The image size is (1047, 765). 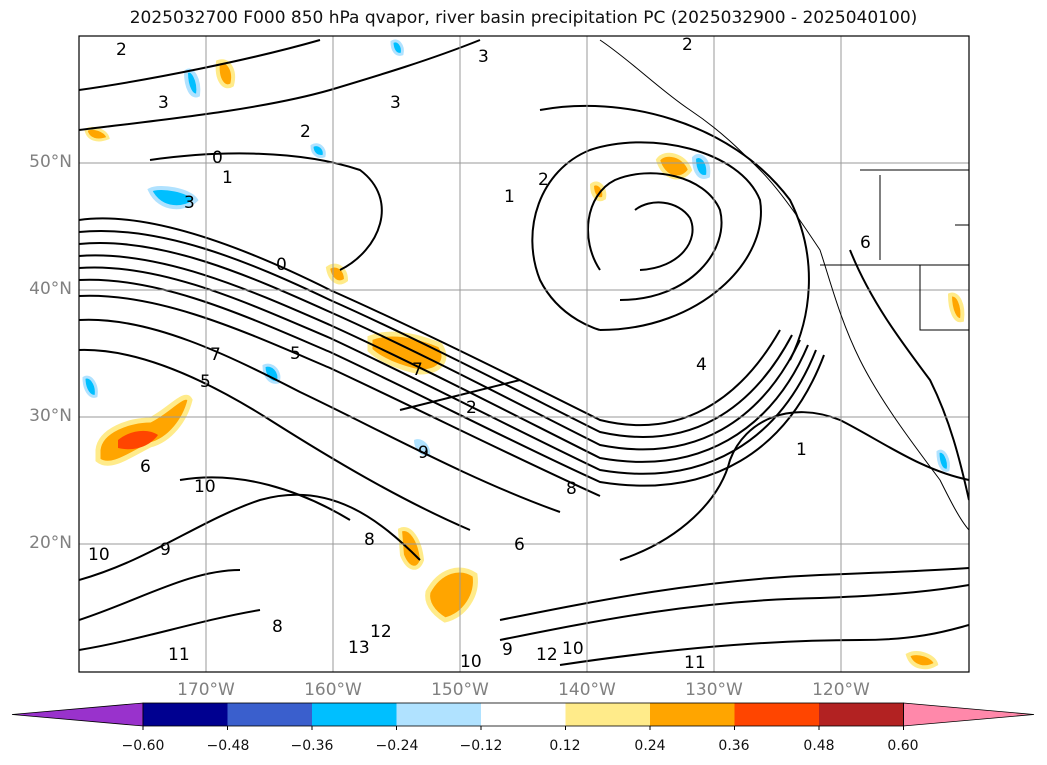 What do you see at coordinates (734, 746) in the screenshot?
I see `colorbar-tick-label: 0.36` at bounding box center [734, 746].